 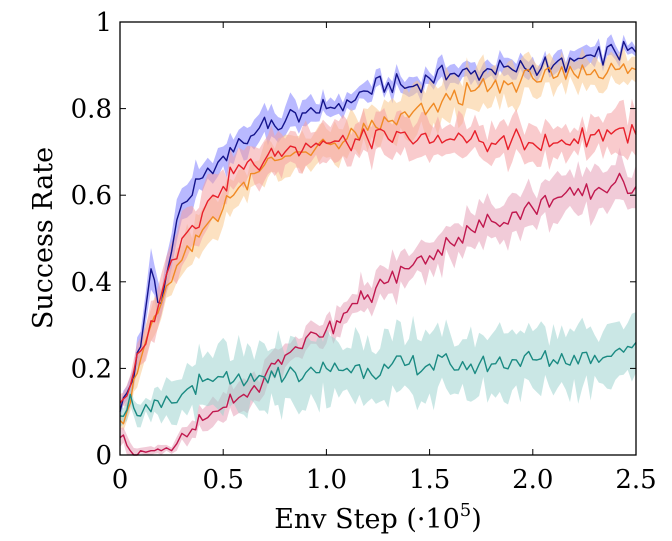 I want to click on x-tick-label: 2.5, so click(x=635, y=480).